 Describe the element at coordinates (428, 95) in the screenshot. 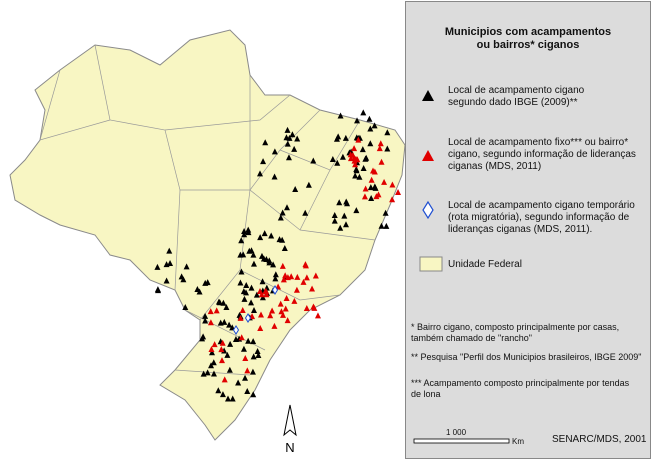

I see `legend-black-triangle` at that location.